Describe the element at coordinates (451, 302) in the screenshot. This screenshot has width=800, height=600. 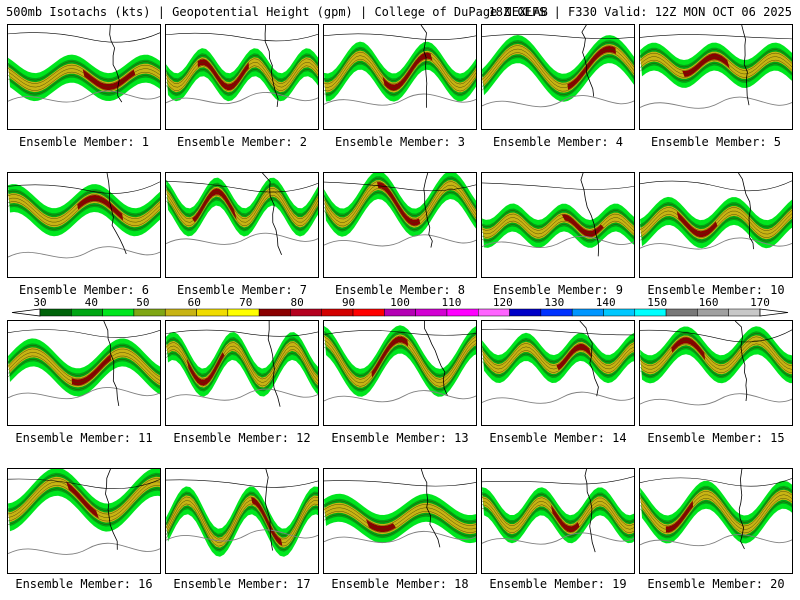
I see `colorbar-tick-label: 110` at that location.